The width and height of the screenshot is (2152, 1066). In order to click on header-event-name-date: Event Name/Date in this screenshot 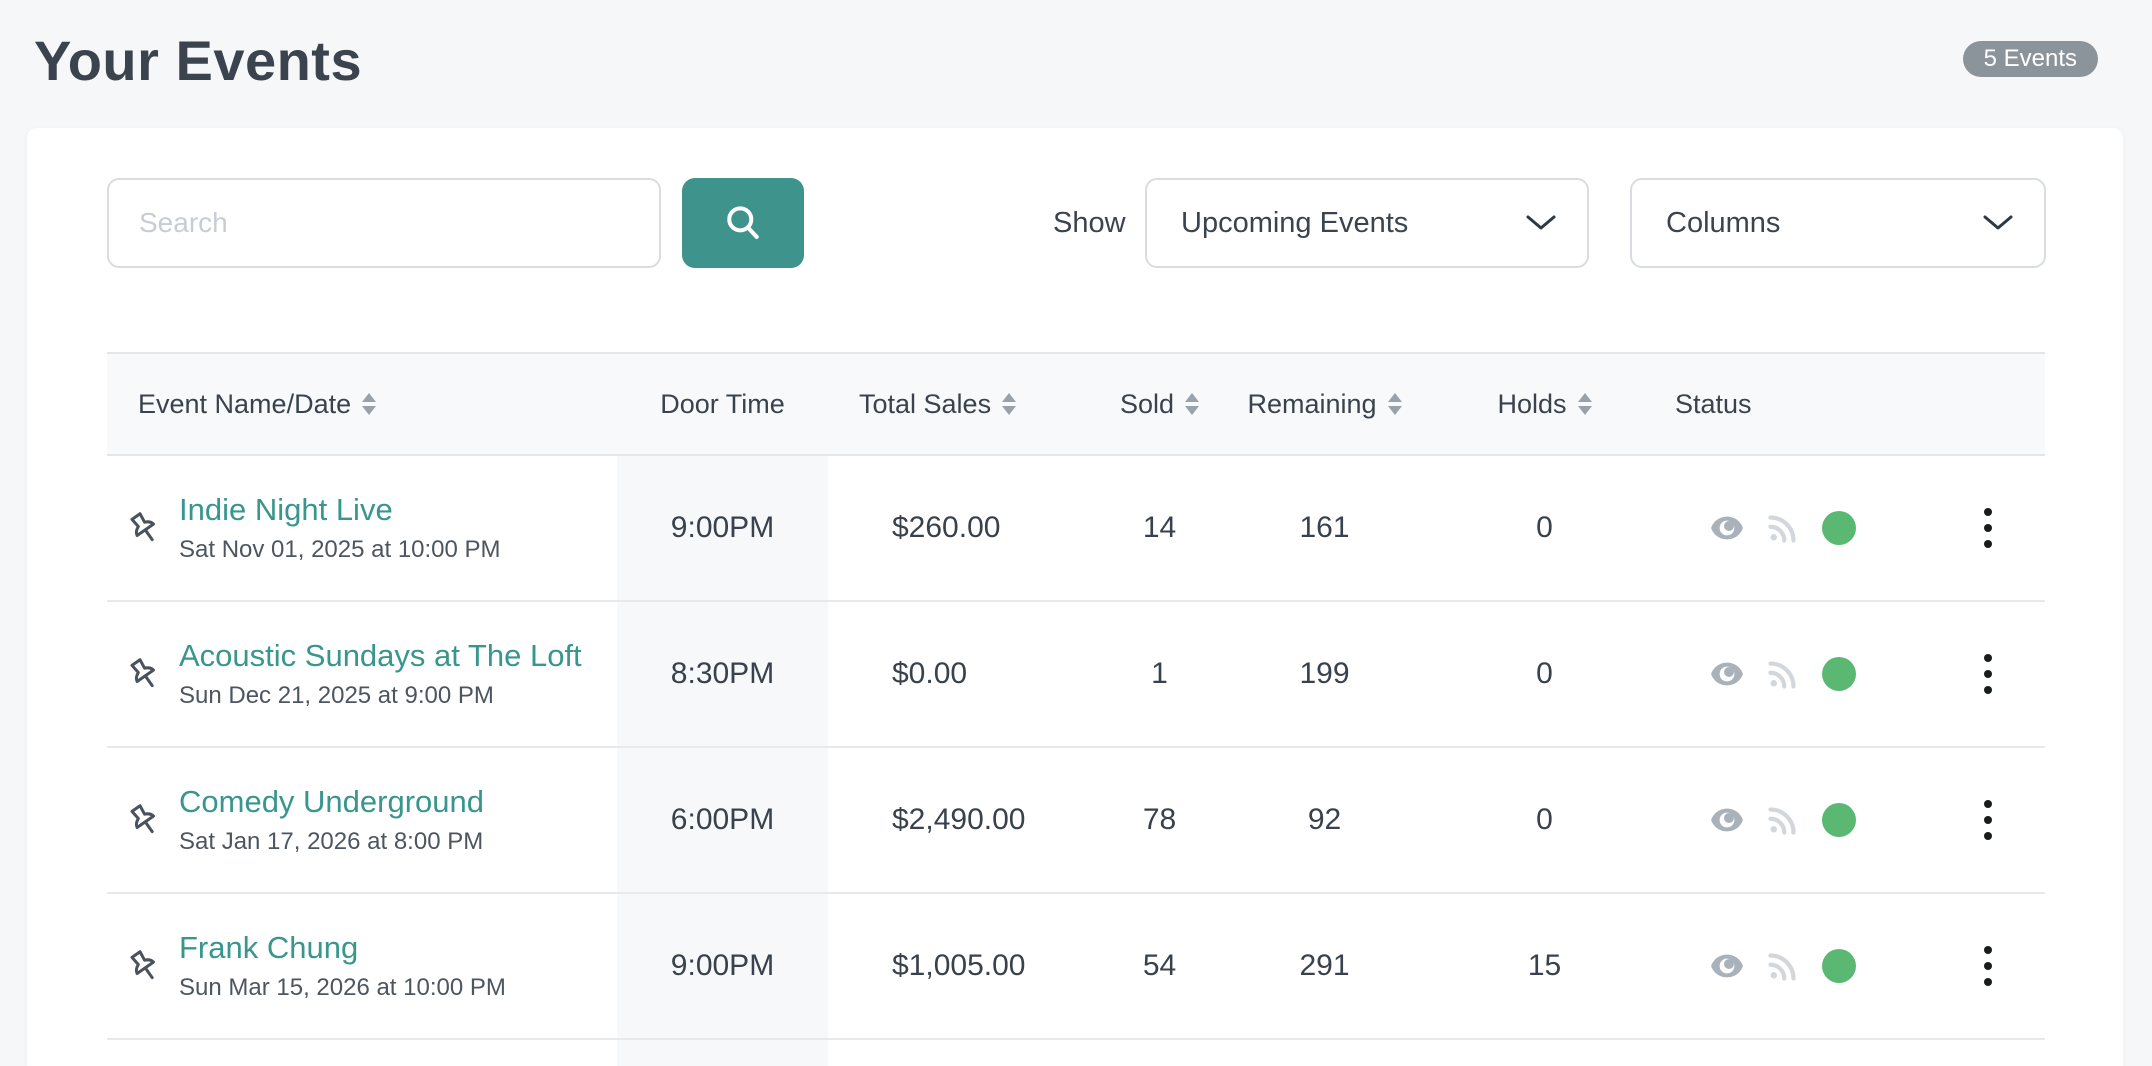, I will do `click(362, 404)`.